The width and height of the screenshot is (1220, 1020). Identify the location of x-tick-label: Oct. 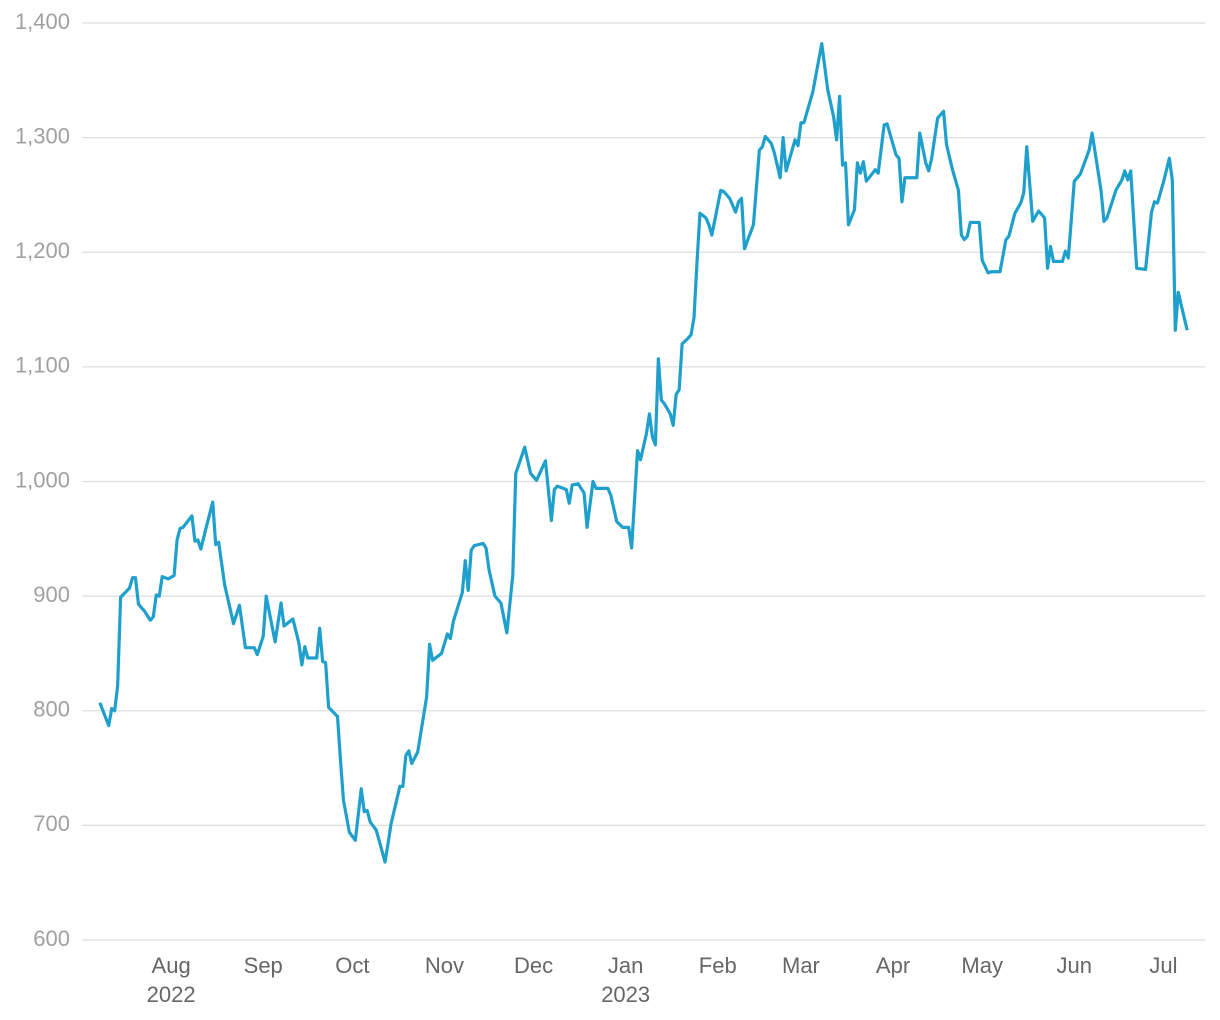
(352, 965).